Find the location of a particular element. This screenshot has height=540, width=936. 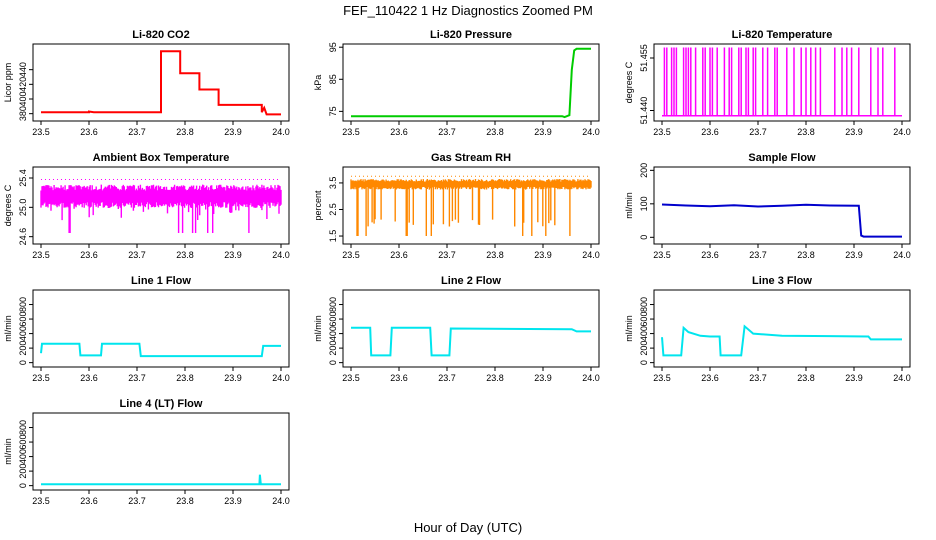

ambient-xtick-label: 23.8 is located at coordinates (185, 255).